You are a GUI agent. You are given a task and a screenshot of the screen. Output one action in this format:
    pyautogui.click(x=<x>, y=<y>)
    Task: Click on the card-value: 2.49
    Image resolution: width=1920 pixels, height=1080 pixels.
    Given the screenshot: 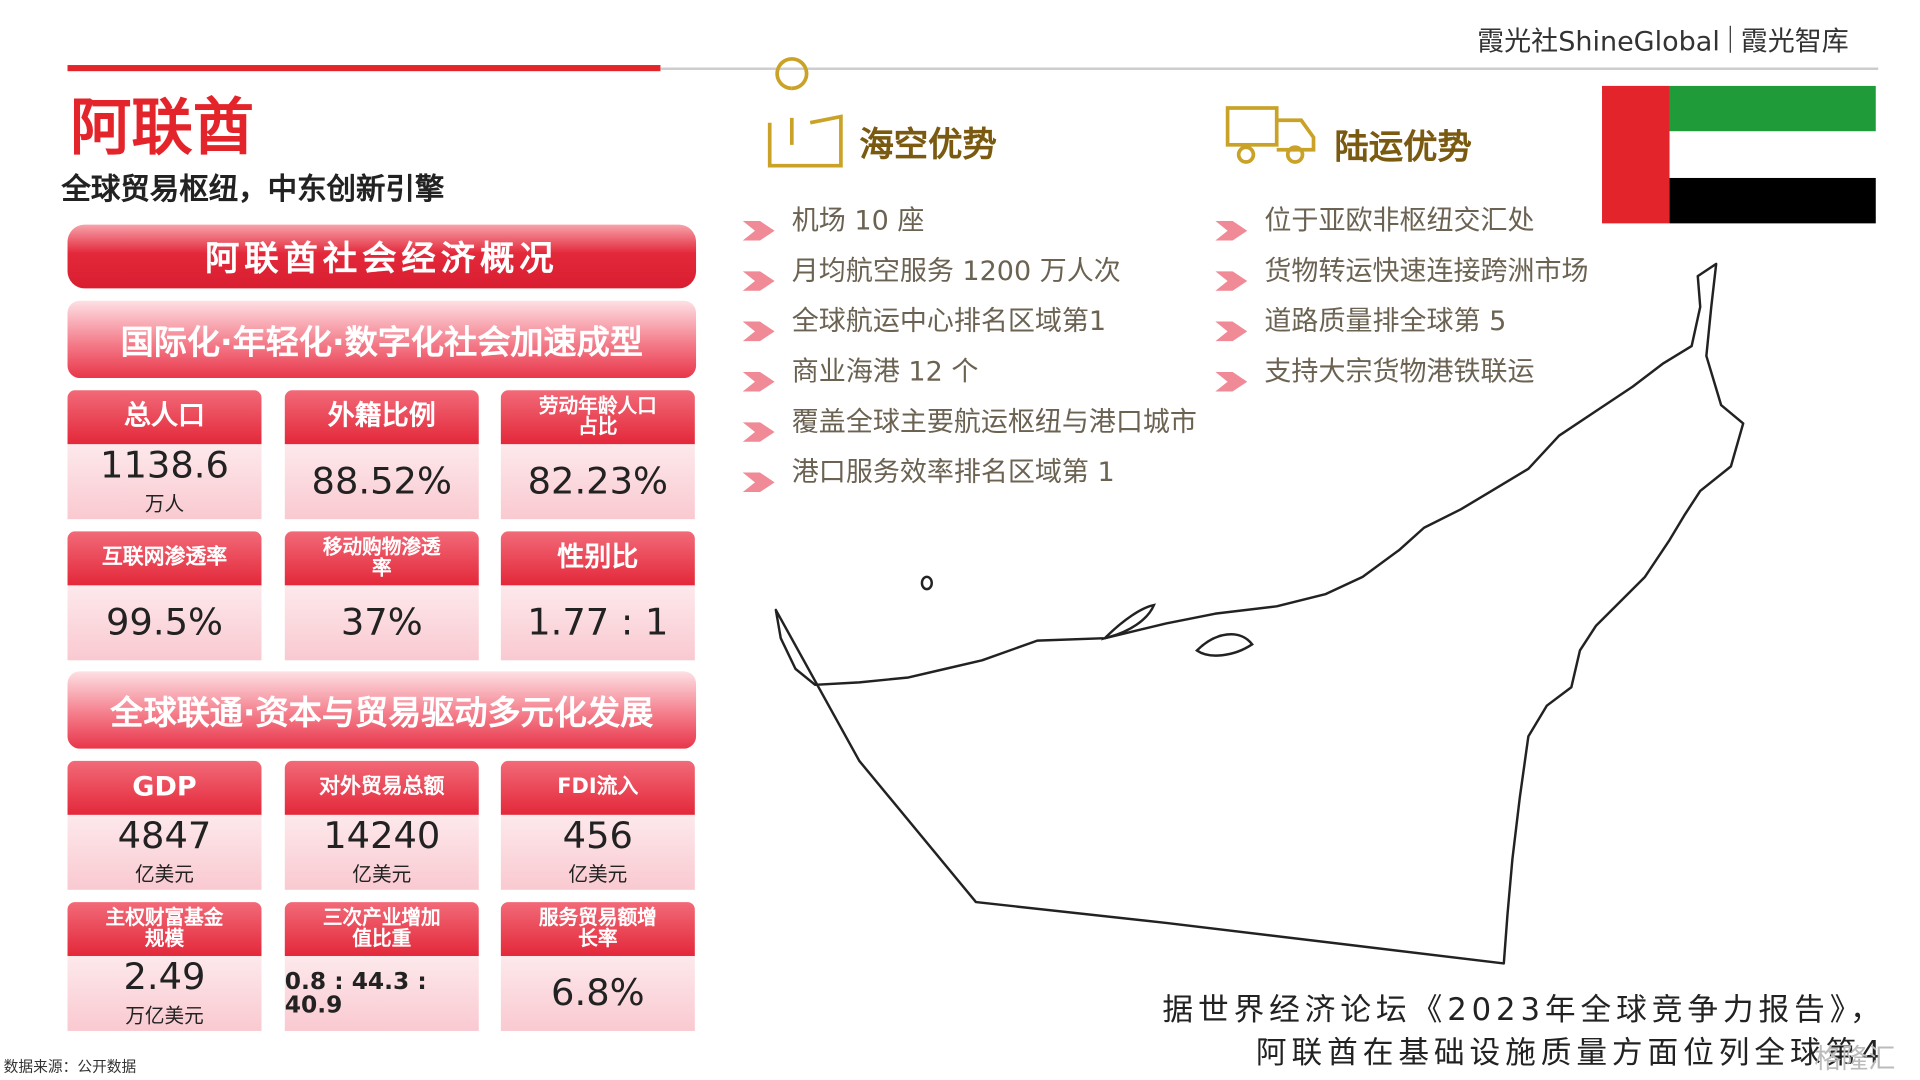 What is the action you would take?
    pyautogui.click(x=164, y=977)
    